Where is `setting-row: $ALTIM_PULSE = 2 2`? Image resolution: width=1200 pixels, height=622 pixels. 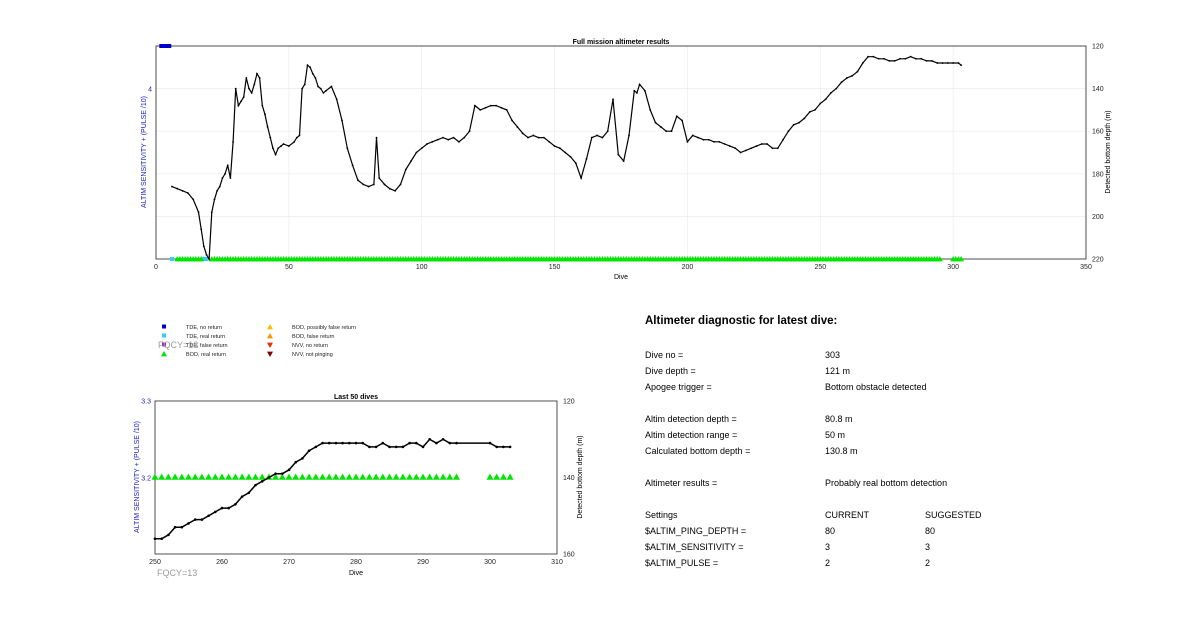 setting-row: $ALTIM_PULSE = 2 2 is located at coordinates (905, 563).